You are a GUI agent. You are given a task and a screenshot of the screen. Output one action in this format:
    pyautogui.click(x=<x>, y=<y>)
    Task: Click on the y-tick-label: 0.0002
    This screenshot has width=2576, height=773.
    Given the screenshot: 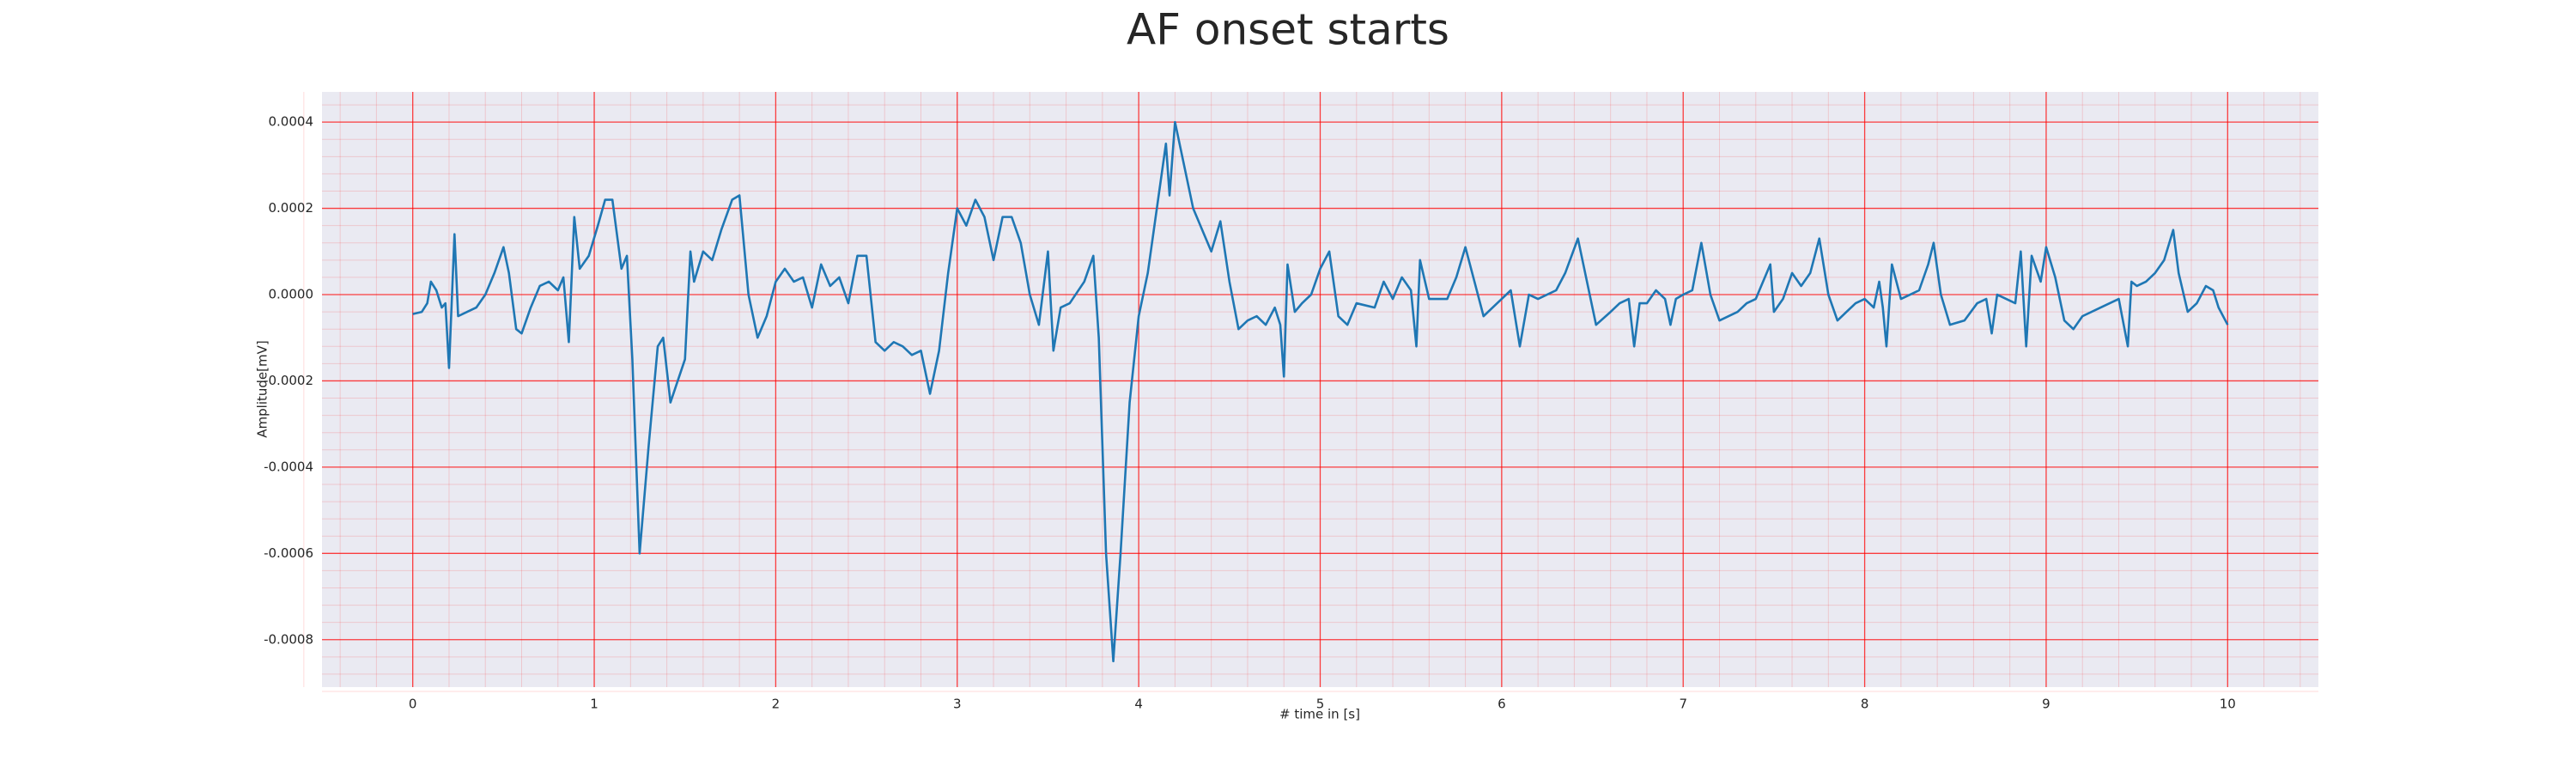 What is the action you would take?
    pyautogui.click(x=291, y=208)
    